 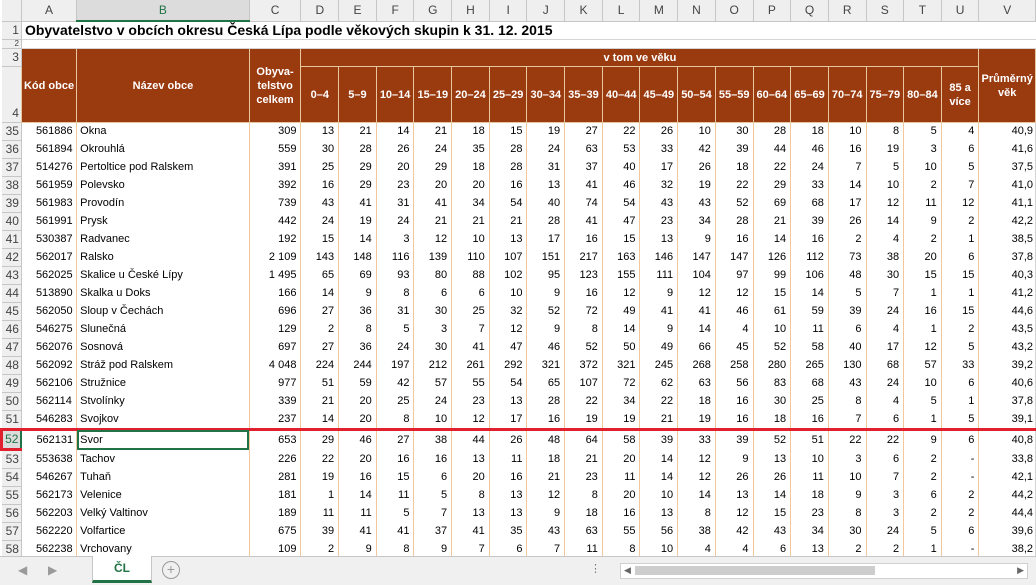 I want to click on cell-age-count: 245, so click(x=659, y=365).